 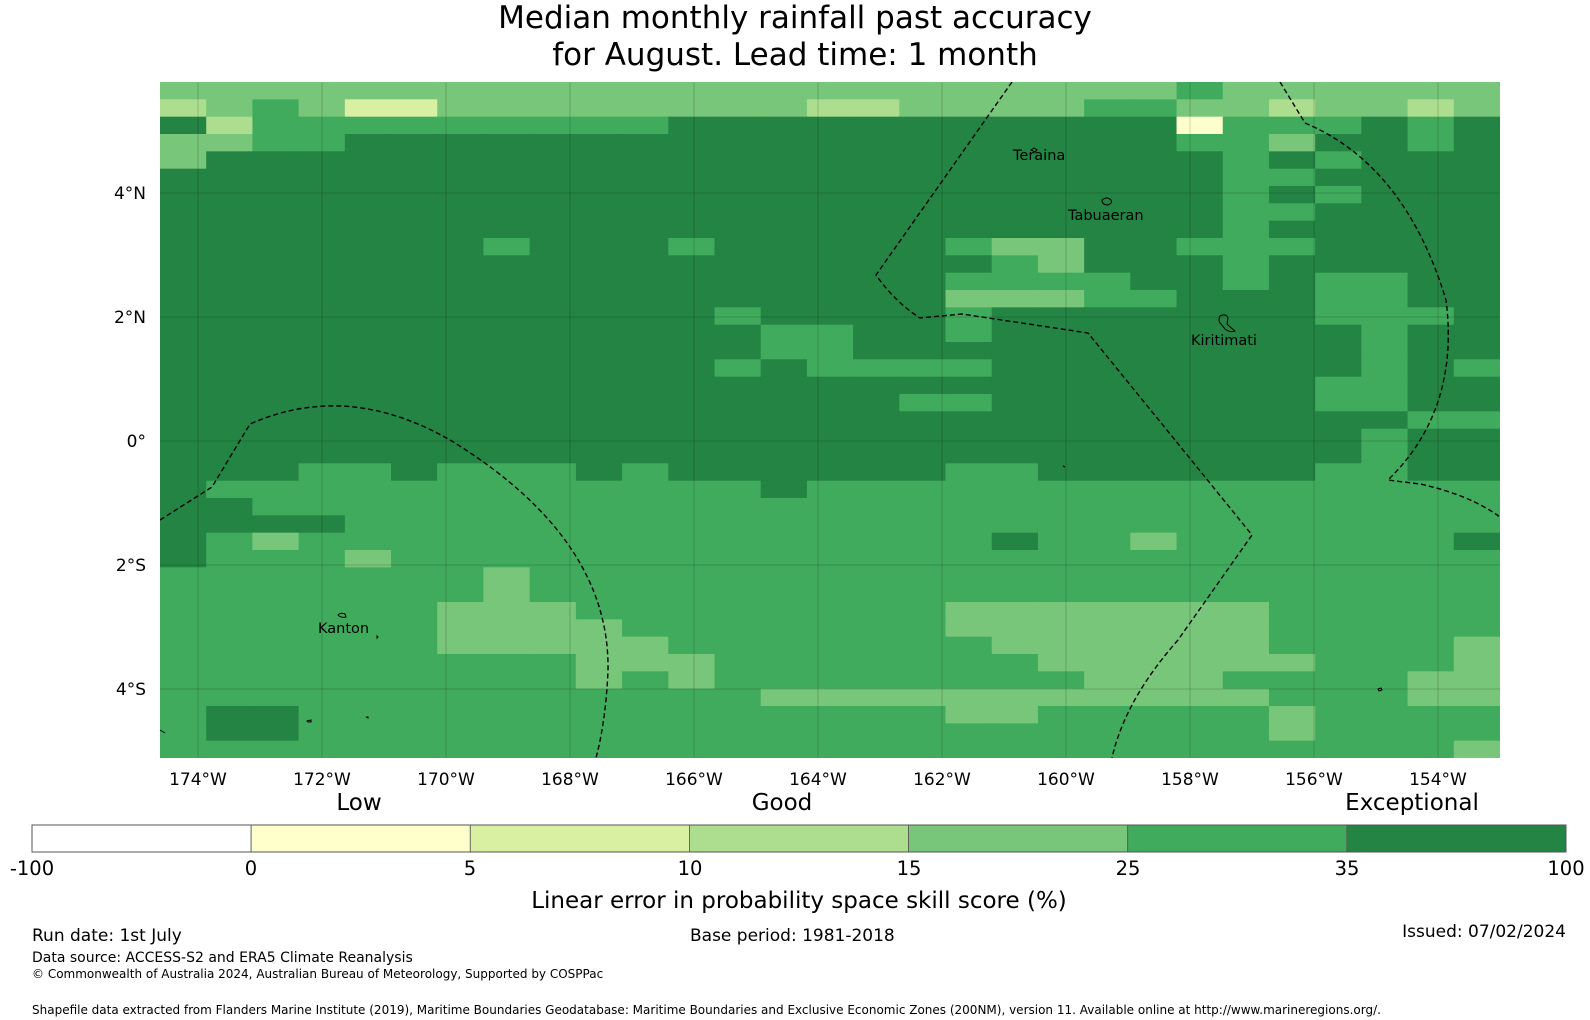 I want to click on kiritimati-eez-boundary, so click(x=1389, y=300).